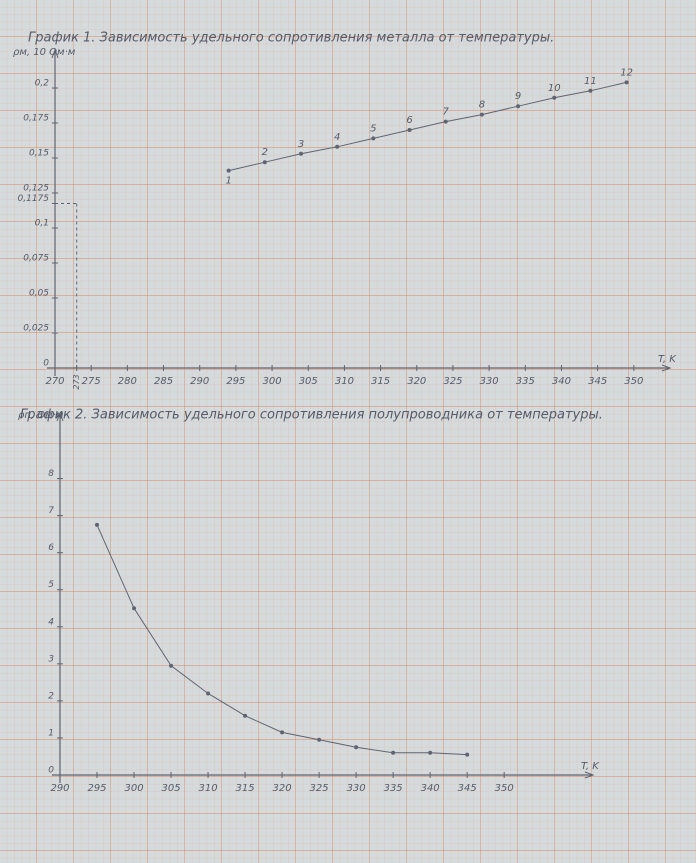  I want to click on point-label: 4, so click(337, 137).